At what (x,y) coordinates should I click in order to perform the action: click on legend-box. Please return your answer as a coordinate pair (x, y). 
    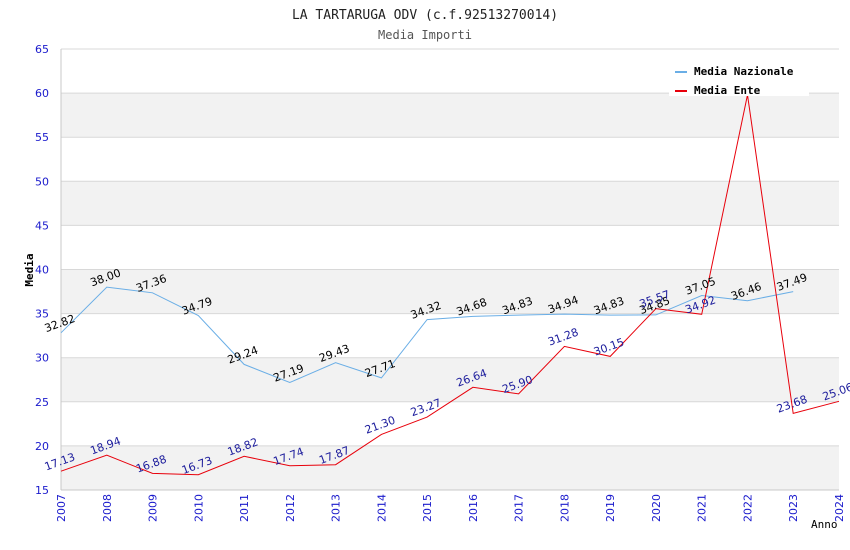
    Looking at the image, I should click on (739, 78).